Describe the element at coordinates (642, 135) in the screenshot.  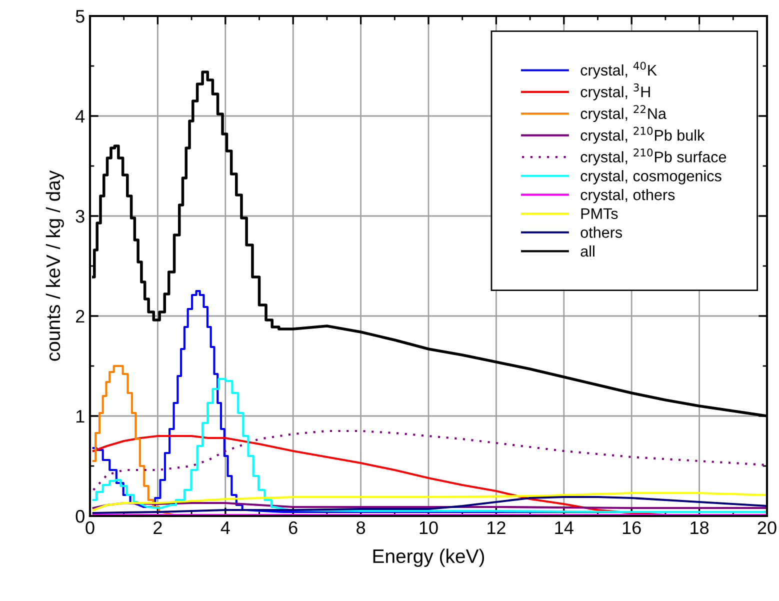
I see `legend-label: crystal, $^{210}$Pb bulk` at that location.